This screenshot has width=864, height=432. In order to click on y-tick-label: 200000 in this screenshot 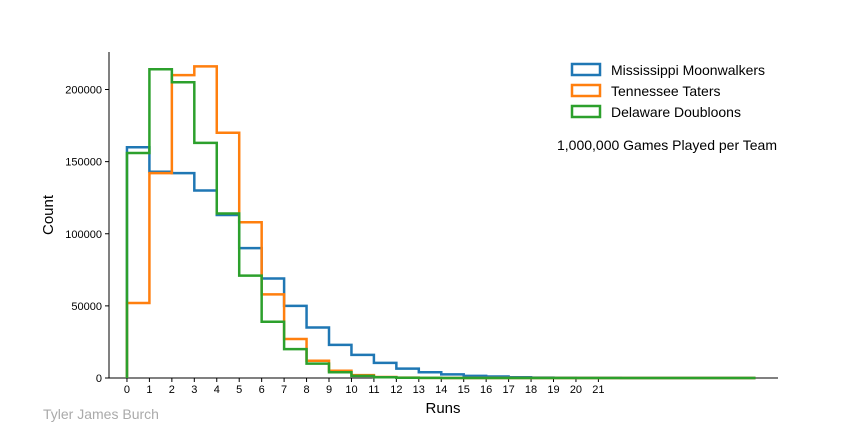, I will do `click(83, 91)`.